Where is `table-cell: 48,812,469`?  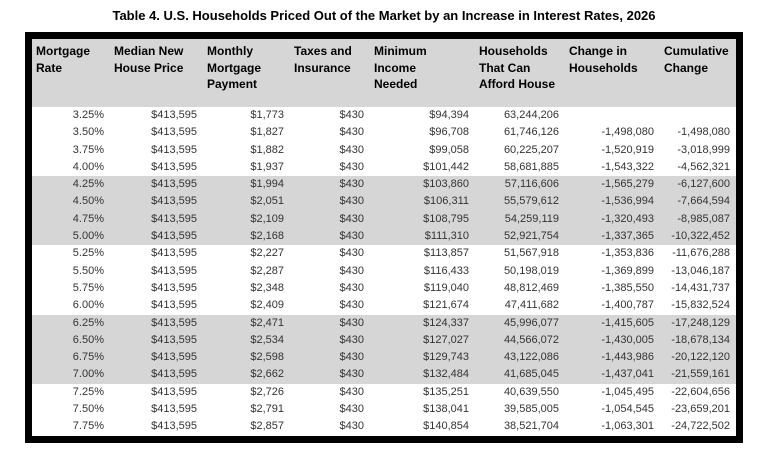 table-cell: 48,812,469 is located at coordinates (531, 287).